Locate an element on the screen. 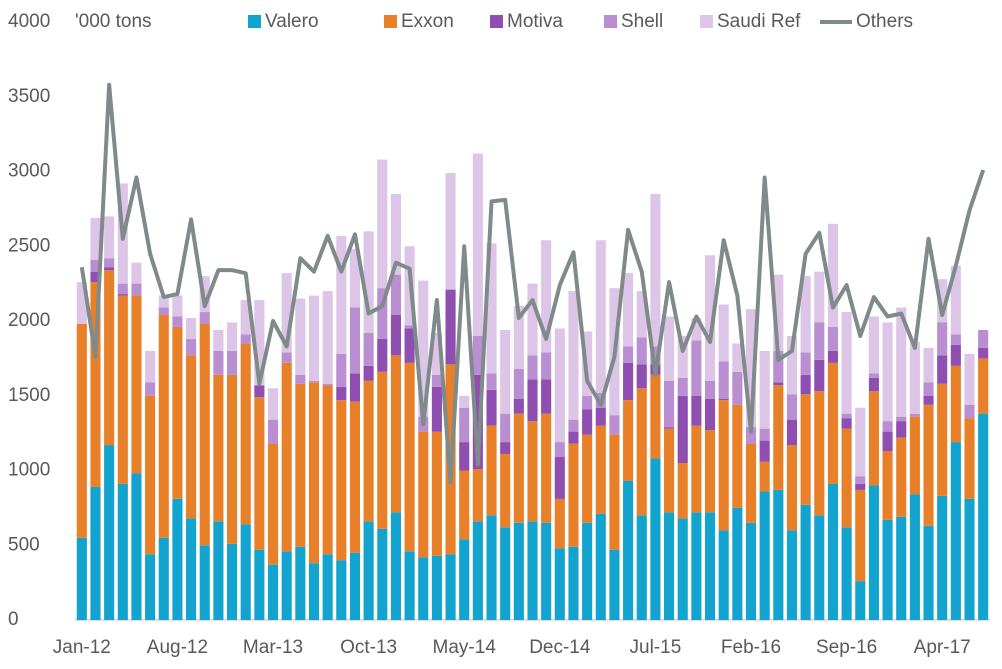  y-tick-label: 3000 is located at coordinates (29, 171).